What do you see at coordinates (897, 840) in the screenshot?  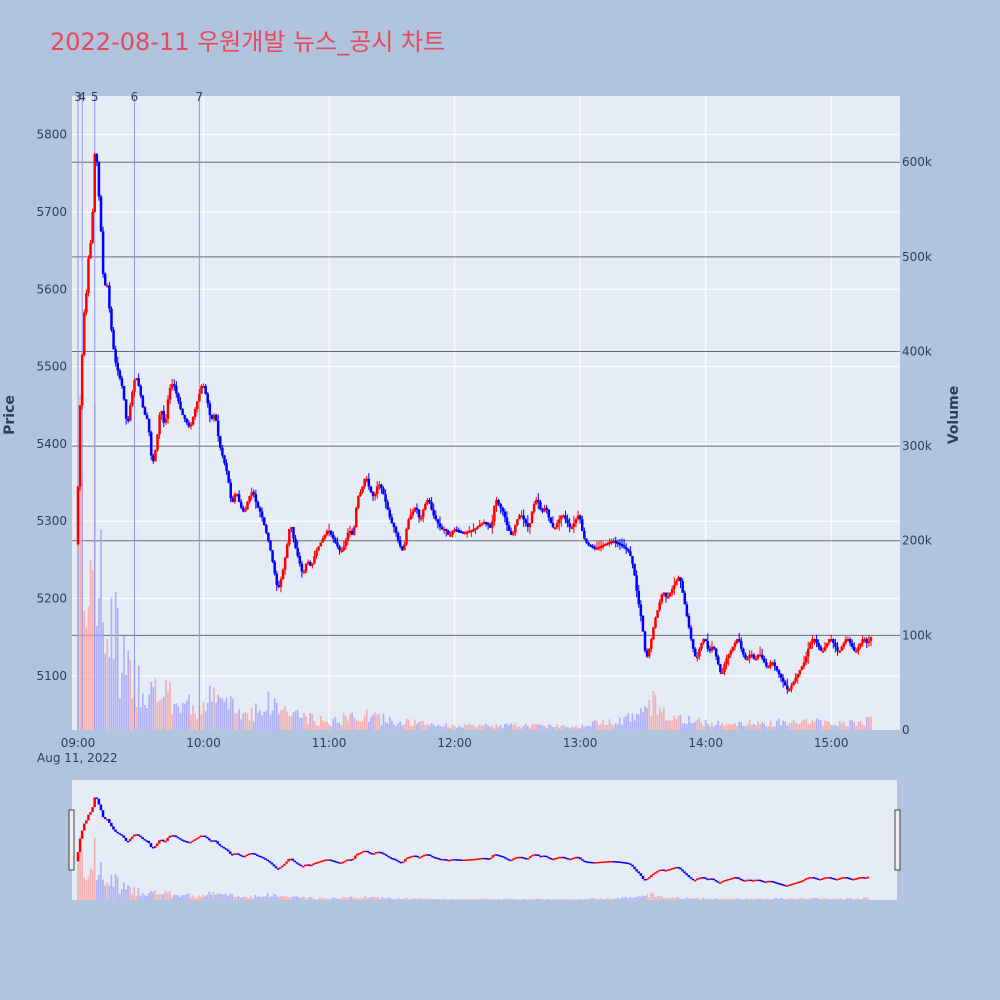 I see `range-slider-right-handle` at bounding box center [897, 840].